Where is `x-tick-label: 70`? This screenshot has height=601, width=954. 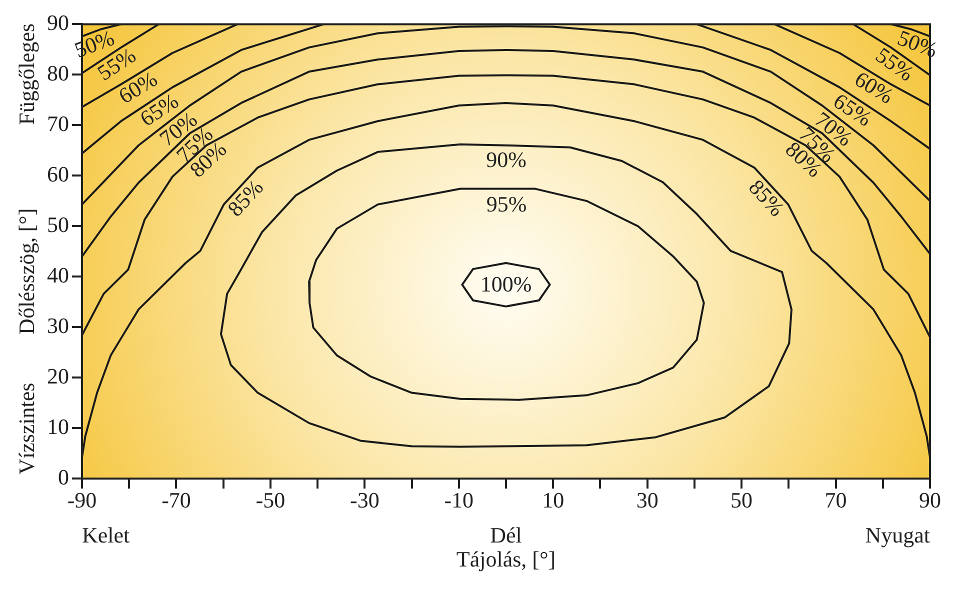
x-tick-label: 70 is located at coordinates (835, 500).